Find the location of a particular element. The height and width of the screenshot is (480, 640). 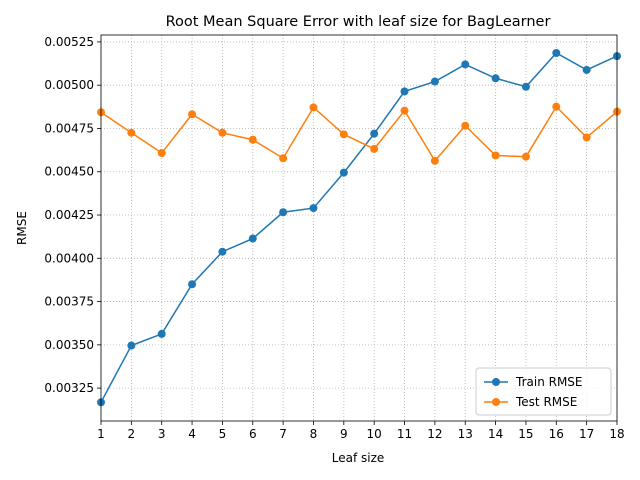

x-axis-title: Leaf size is located at coordinates (358, 458).